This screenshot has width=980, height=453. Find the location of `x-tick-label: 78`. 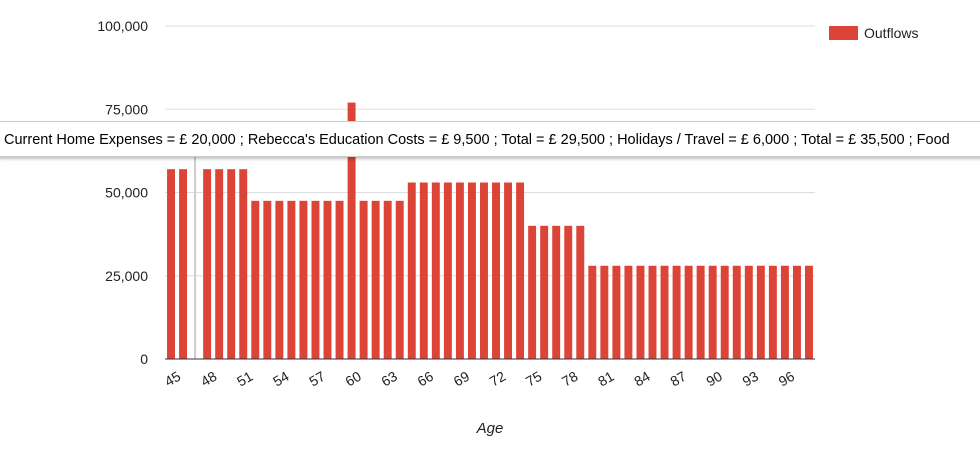

x-tick-label: 78 is located at coordinates (570, 379).